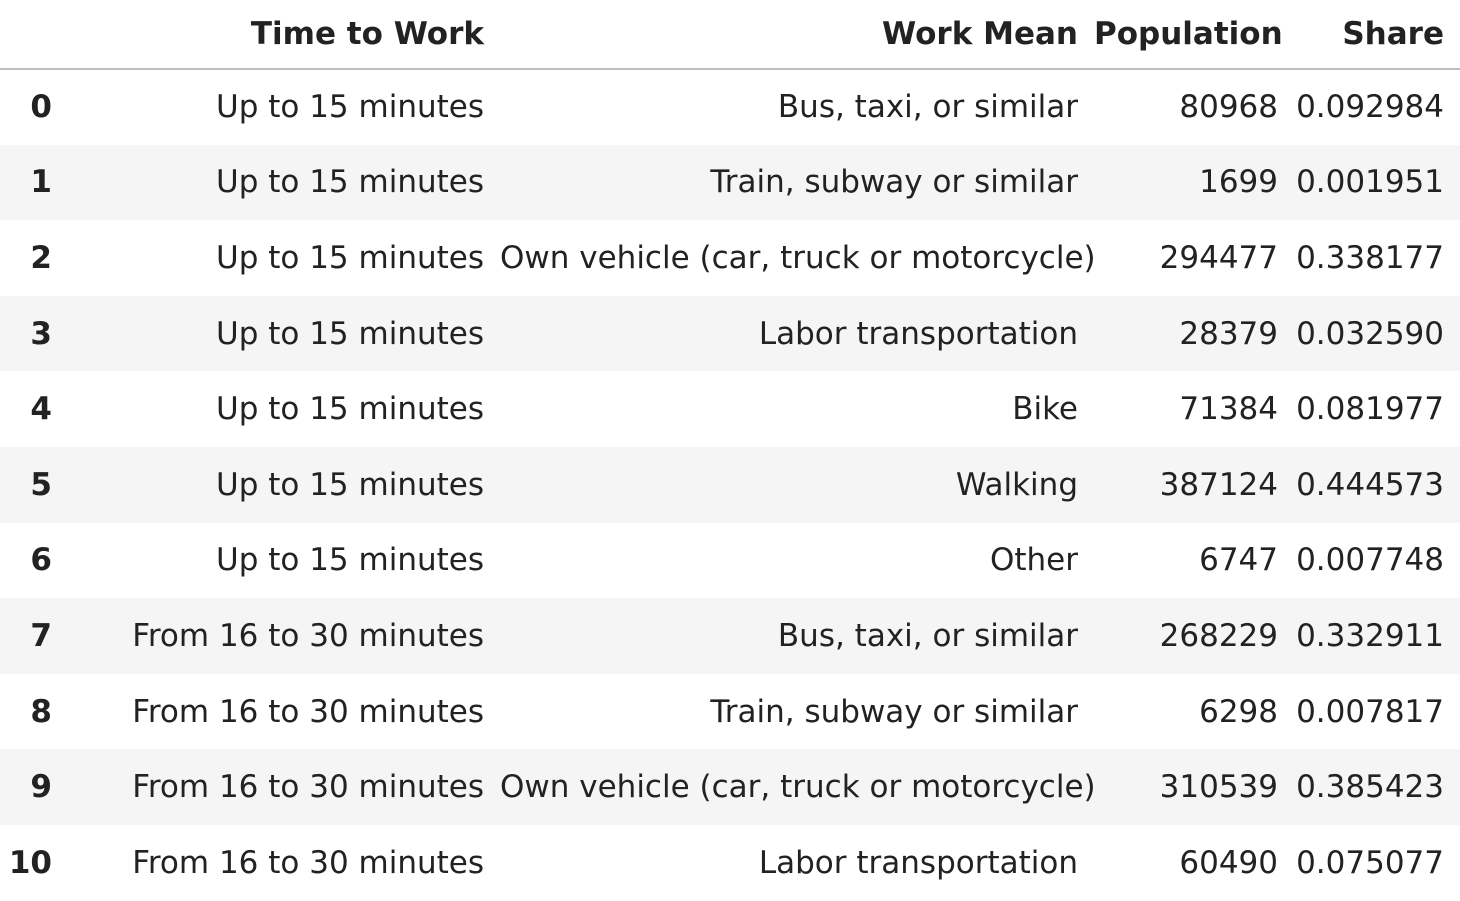 This screenshot has height=901, width=1460. Describe the element at coordinates (1370, 787) in the screenshot. I see `share-cell: 0.385423` at that location.